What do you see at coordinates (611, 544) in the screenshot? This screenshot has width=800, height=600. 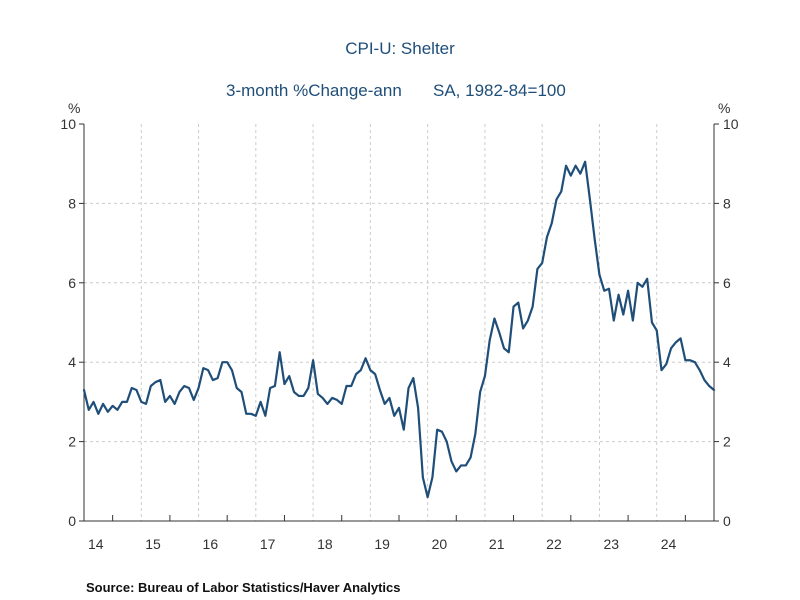 I see `x-tick-label: 23` at bounding box center [611, 544].